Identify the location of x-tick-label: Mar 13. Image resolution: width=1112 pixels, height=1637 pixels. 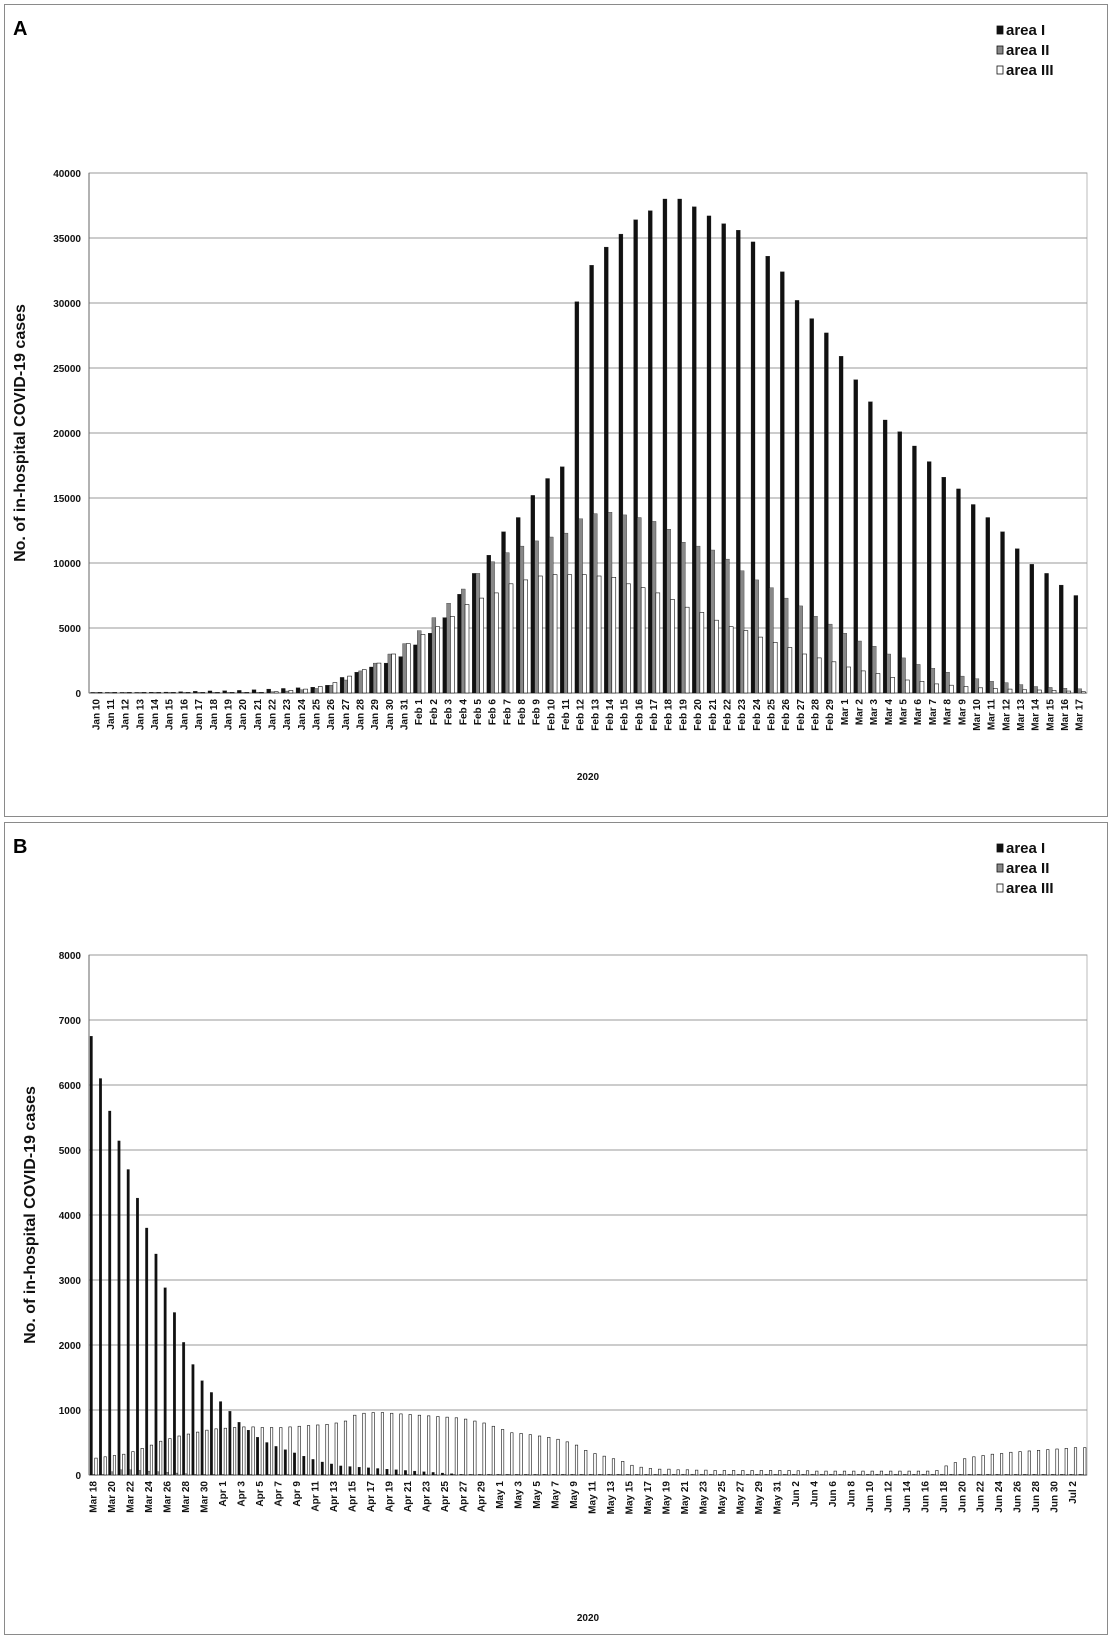
(1021, 715).